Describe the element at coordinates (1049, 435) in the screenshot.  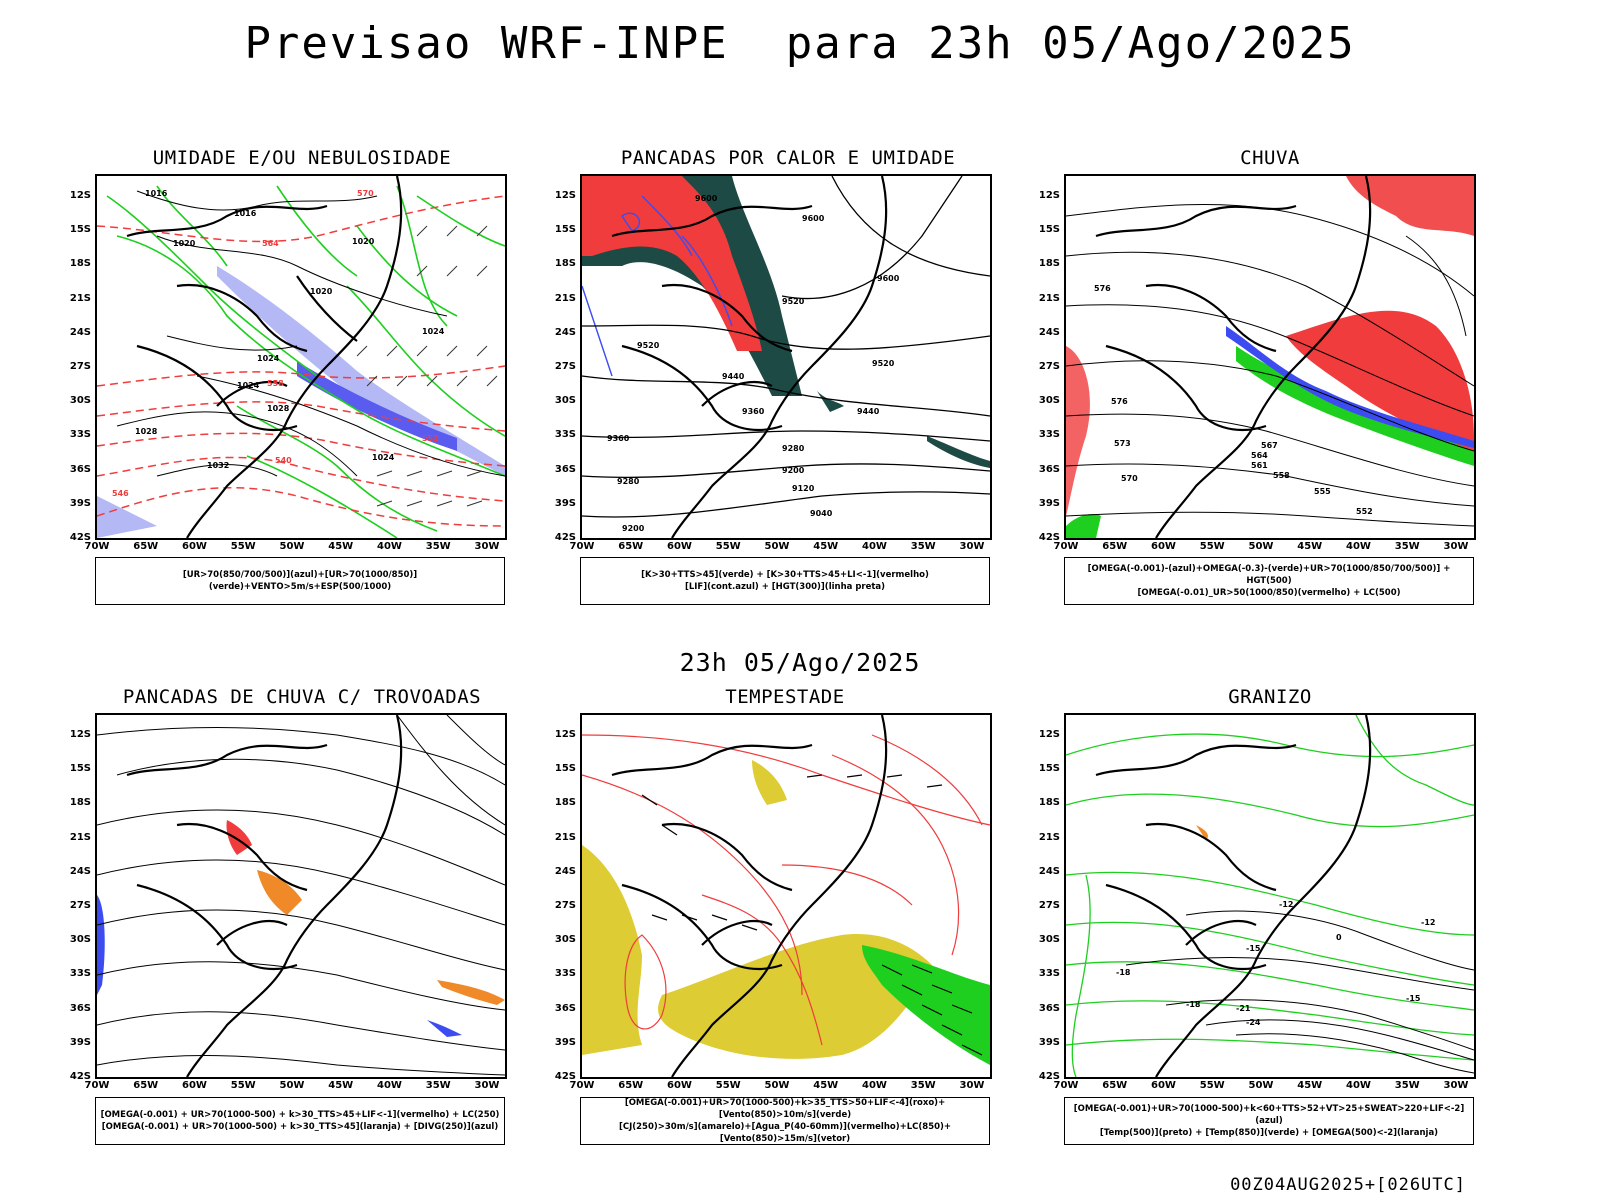
I see `lat-tick-label: 33S` at that location.